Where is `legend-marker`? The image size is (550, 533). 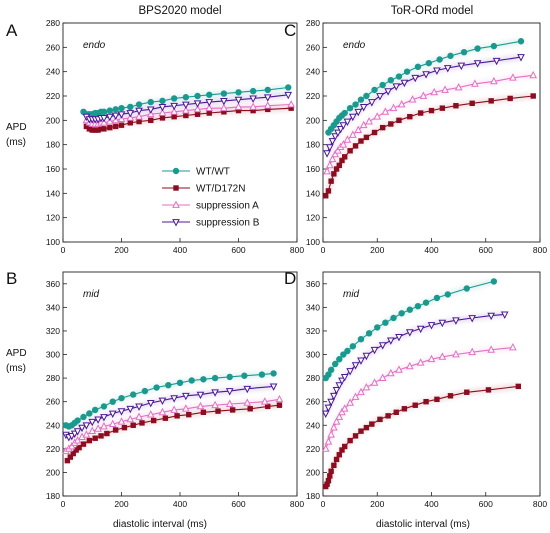 legend-marker is located at coordinates (176, 171).